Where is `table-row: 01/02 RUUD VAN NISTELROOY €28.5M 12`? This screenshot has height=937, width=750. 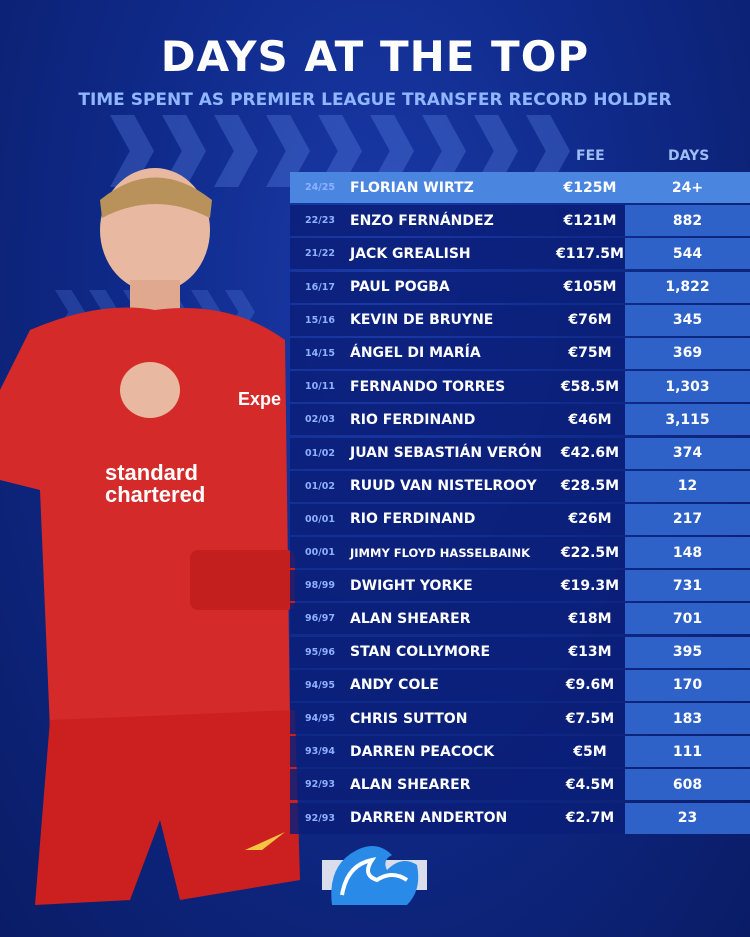 table-row: 01/02 RUUD VAN NISTELROOY €28.5M 12 is located at coordinates (520, 486).